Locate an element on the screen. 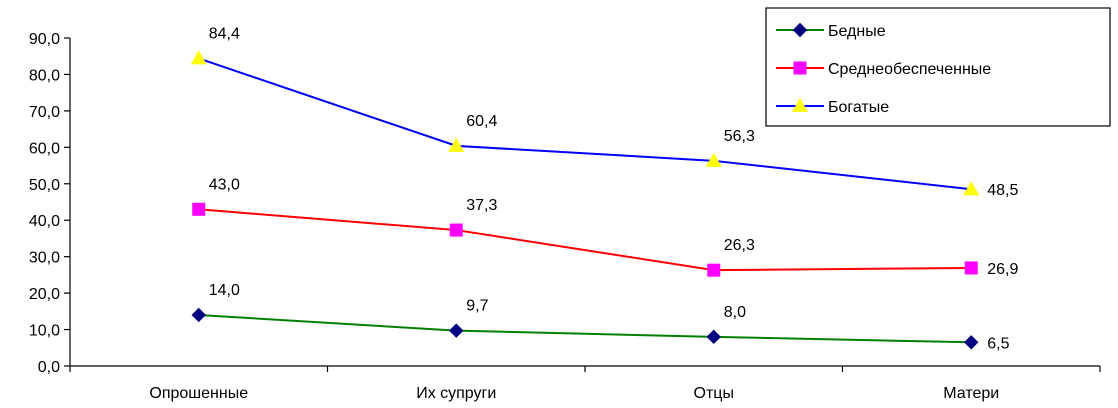 The width and height of the screenshot is (1118, 408). data-label: 48,5 is located at coordinates (1002, 190).